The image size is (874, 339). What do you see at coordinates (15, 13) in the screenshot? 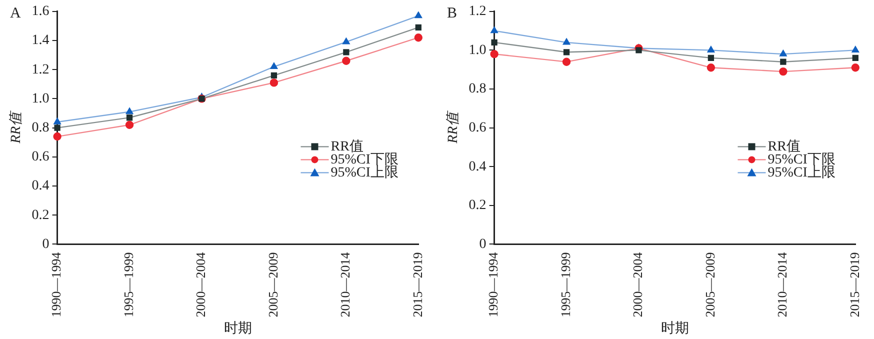
I see `chart-title: A` at bounding box center [15, 13].